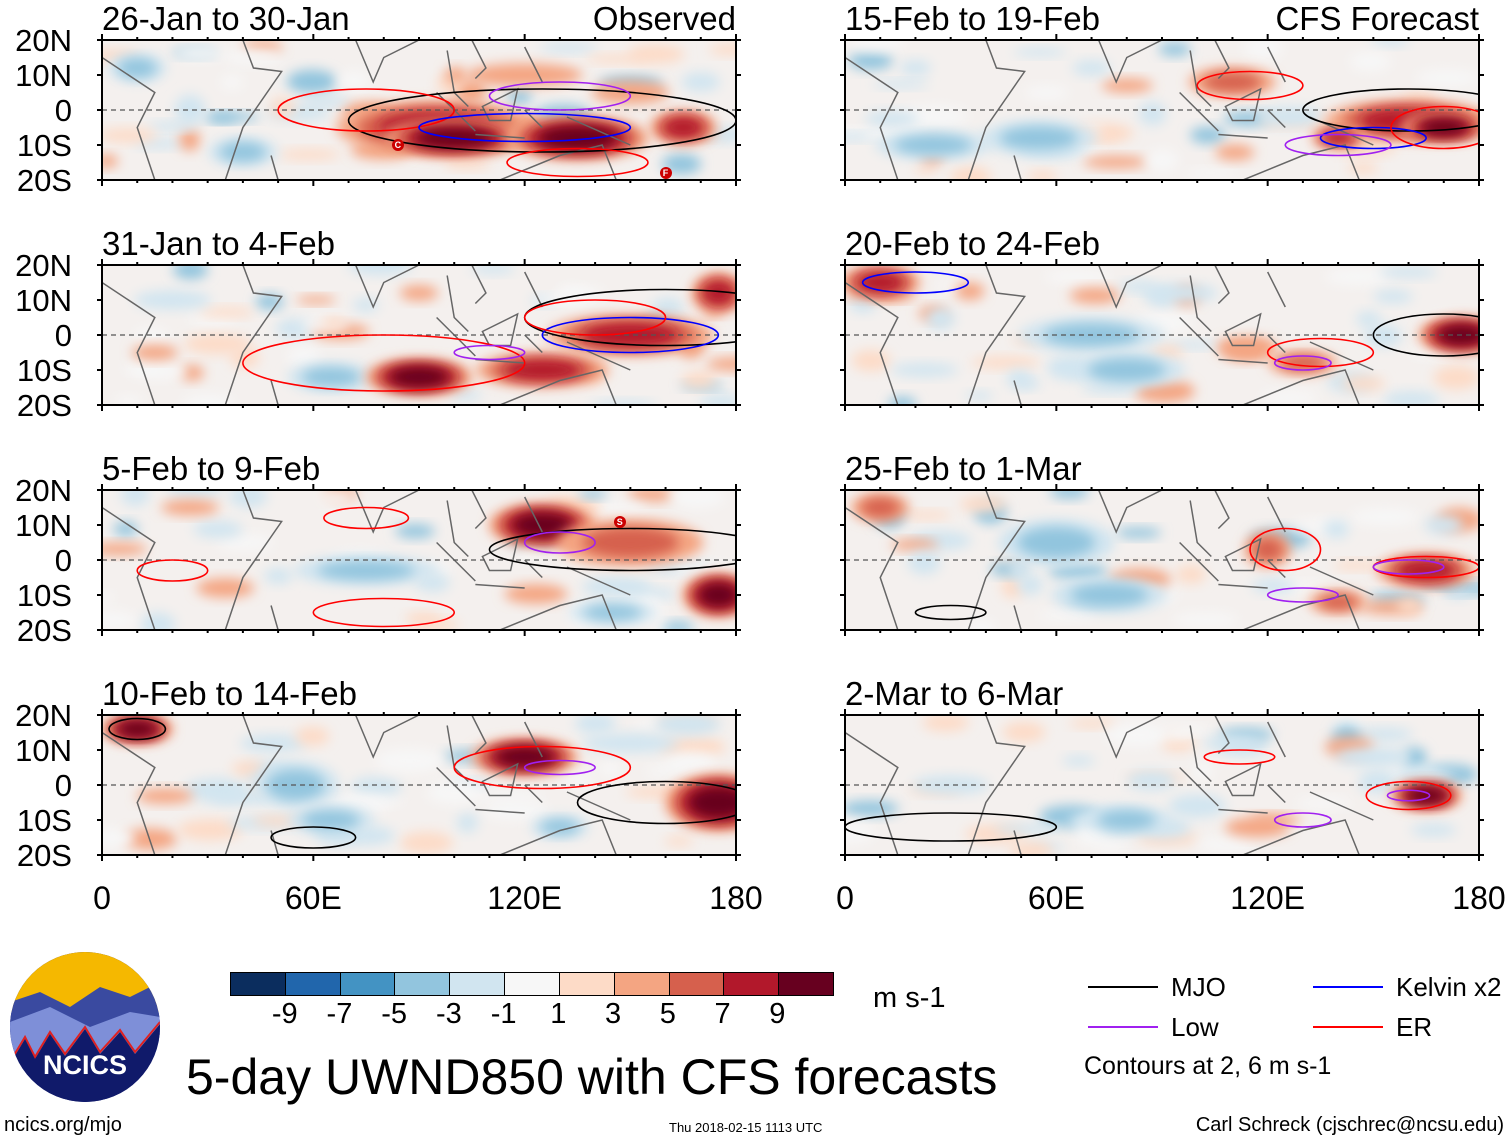  Describe the element at coordinates (339, 1014) in the screenshot. I see `colorbar-label: -7` at that location.